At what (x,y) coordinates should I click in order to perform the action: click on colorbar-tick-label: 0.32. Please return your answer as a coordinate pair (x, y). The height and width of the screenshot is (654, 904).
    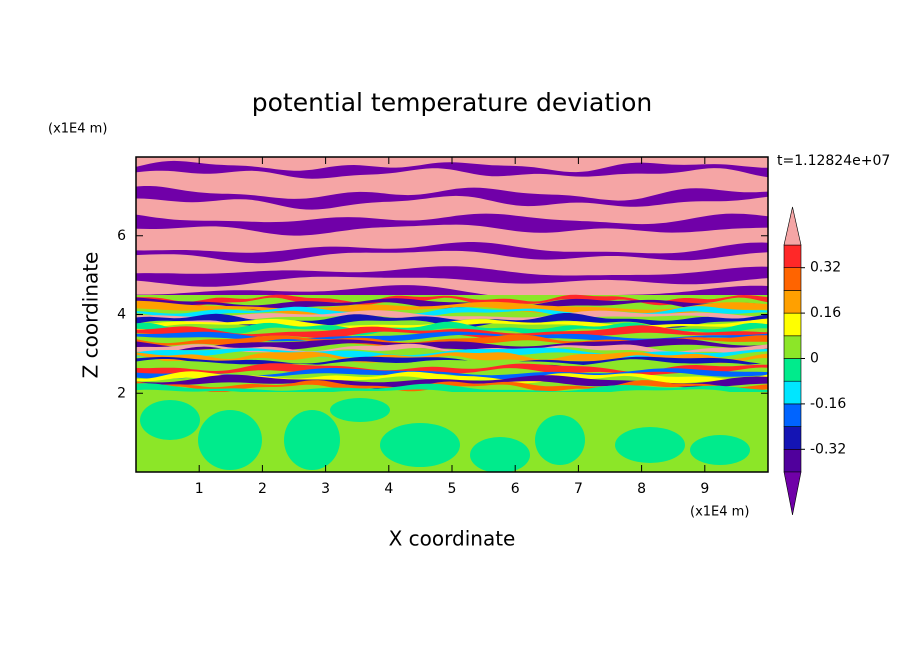
    Looking at the image, I should click on (825, 268).